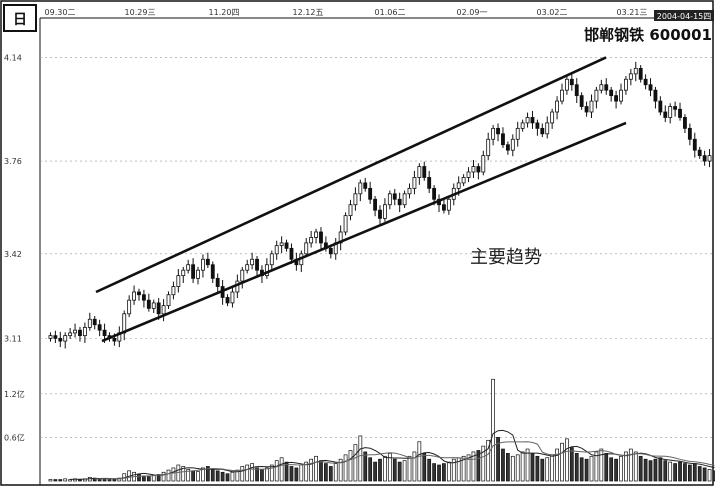  What do you see at coordinates (224, 12) in the screenshot?
I see `date-label: 11.20四` at bounding box center [224, 12].